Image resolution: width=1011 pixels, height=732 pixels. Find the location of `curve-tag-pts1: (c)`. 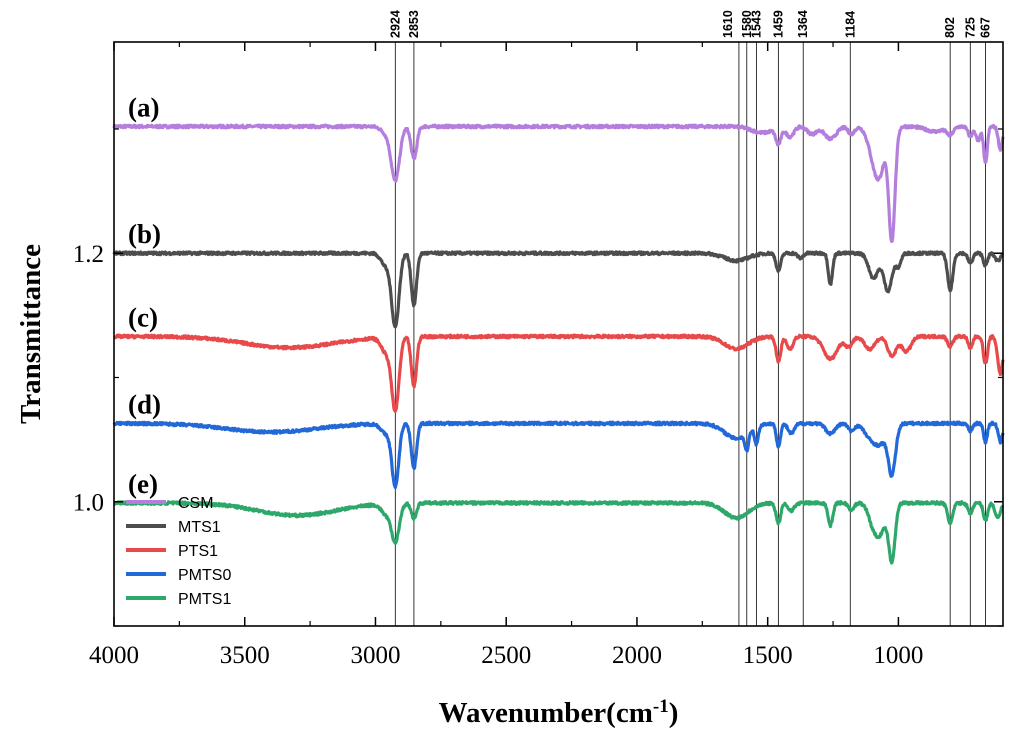

curve-tag-pts1: (c) is located at coordinates (143, 317).